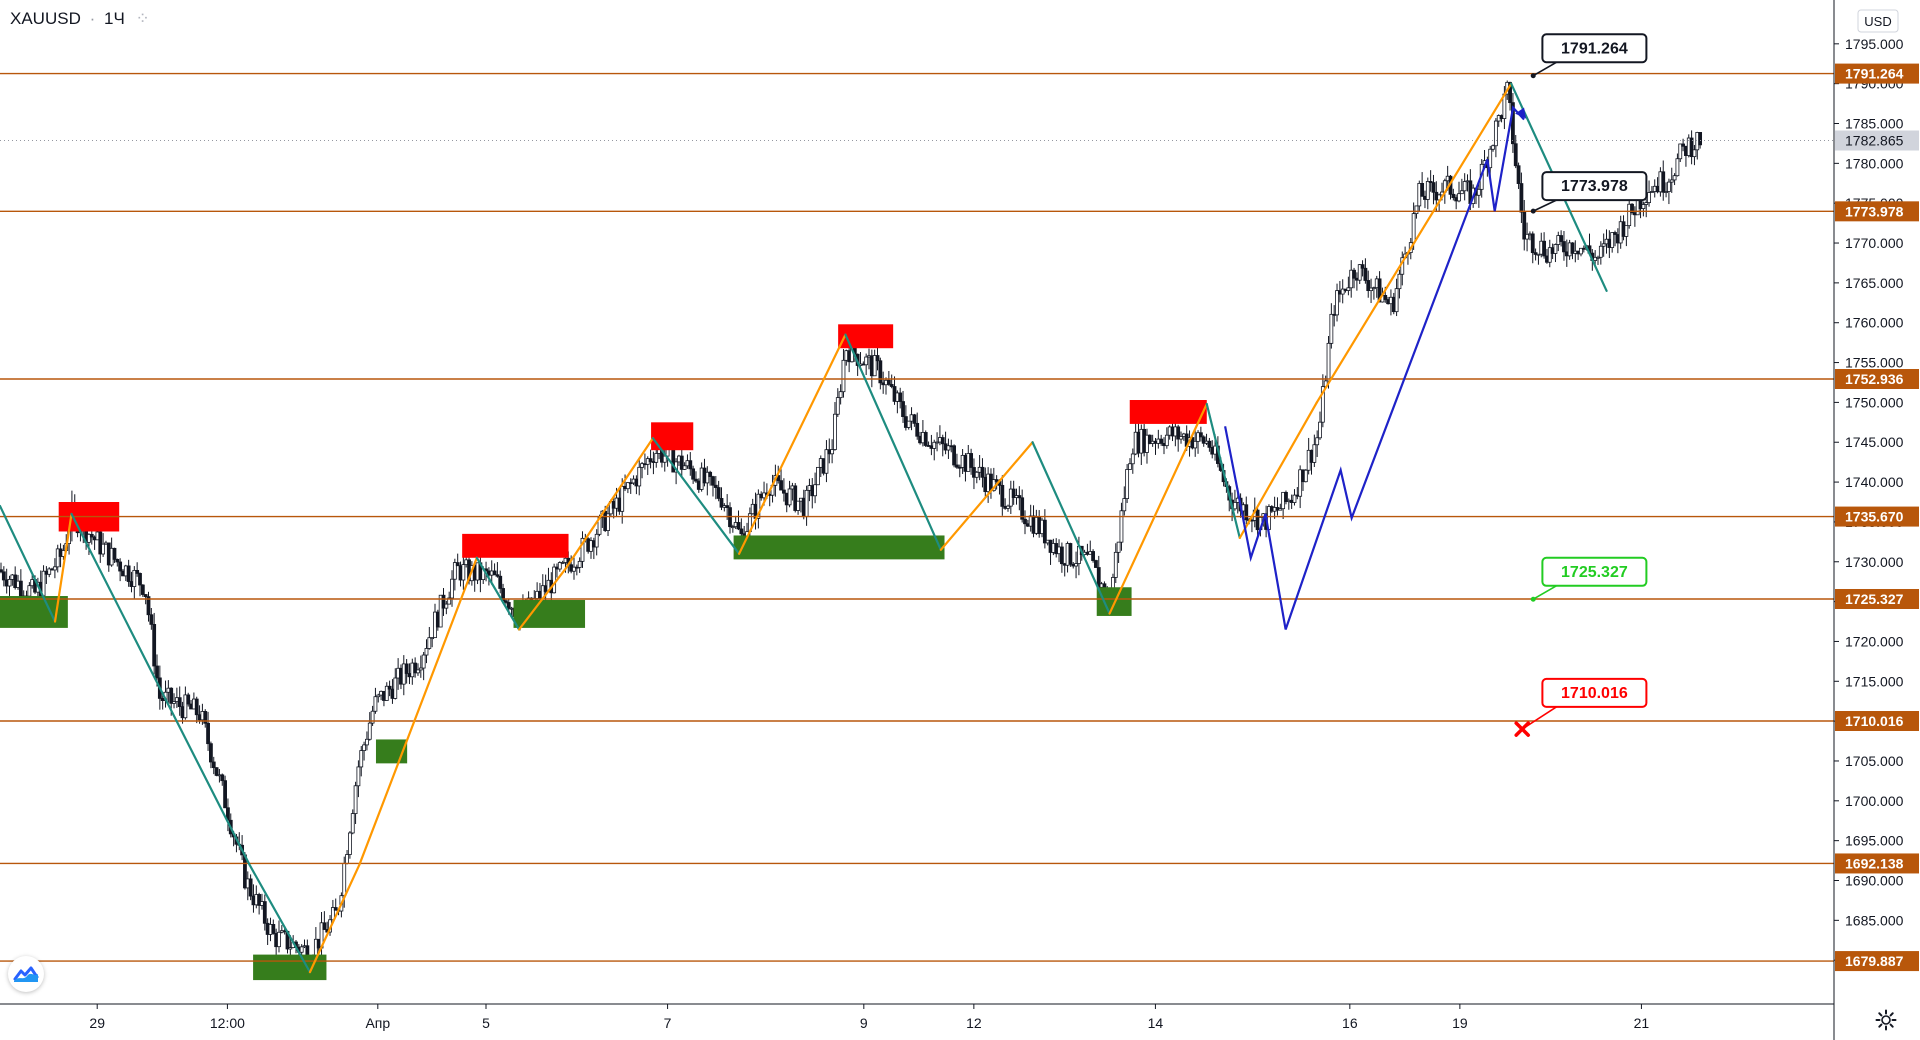  What do you see at coordinates (1874, 74) in the screenshot?
I see `level-price-label: 1791.264` at bounding box center [1874, 74].